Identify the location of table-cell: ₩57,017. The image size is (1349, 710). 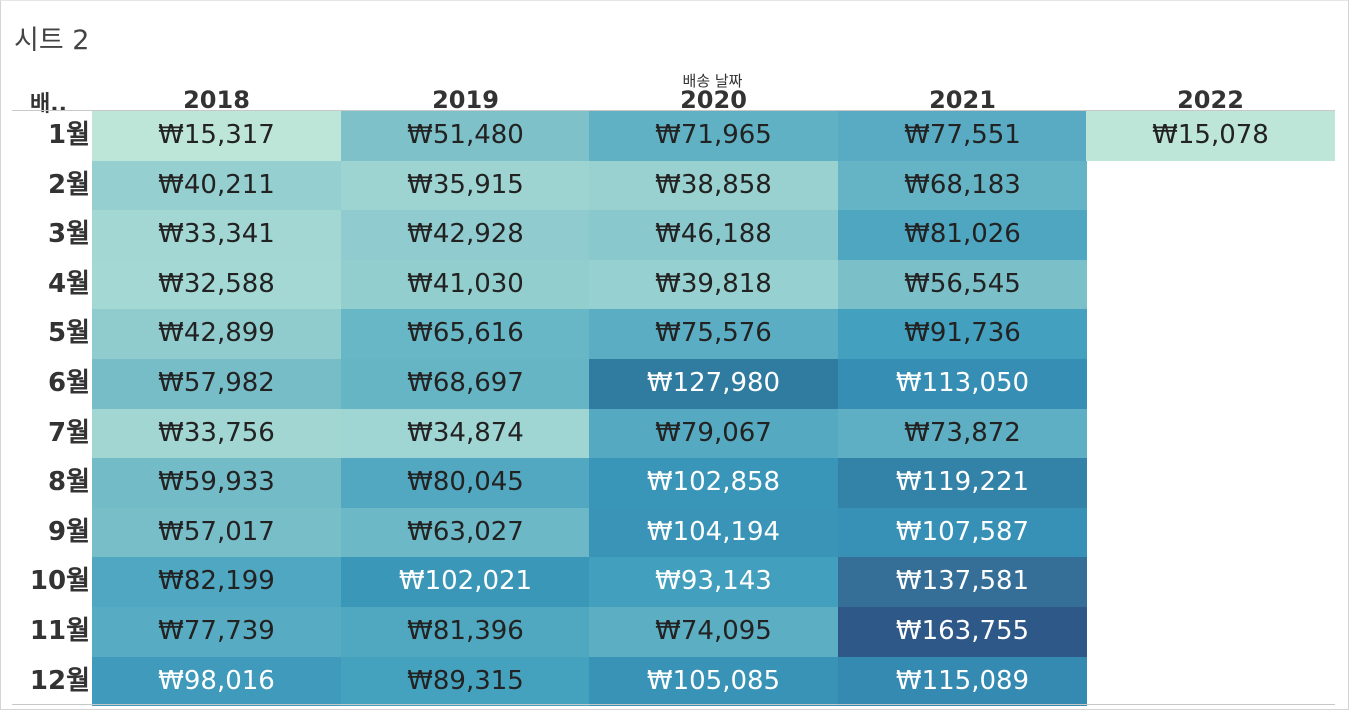
(216, 532).